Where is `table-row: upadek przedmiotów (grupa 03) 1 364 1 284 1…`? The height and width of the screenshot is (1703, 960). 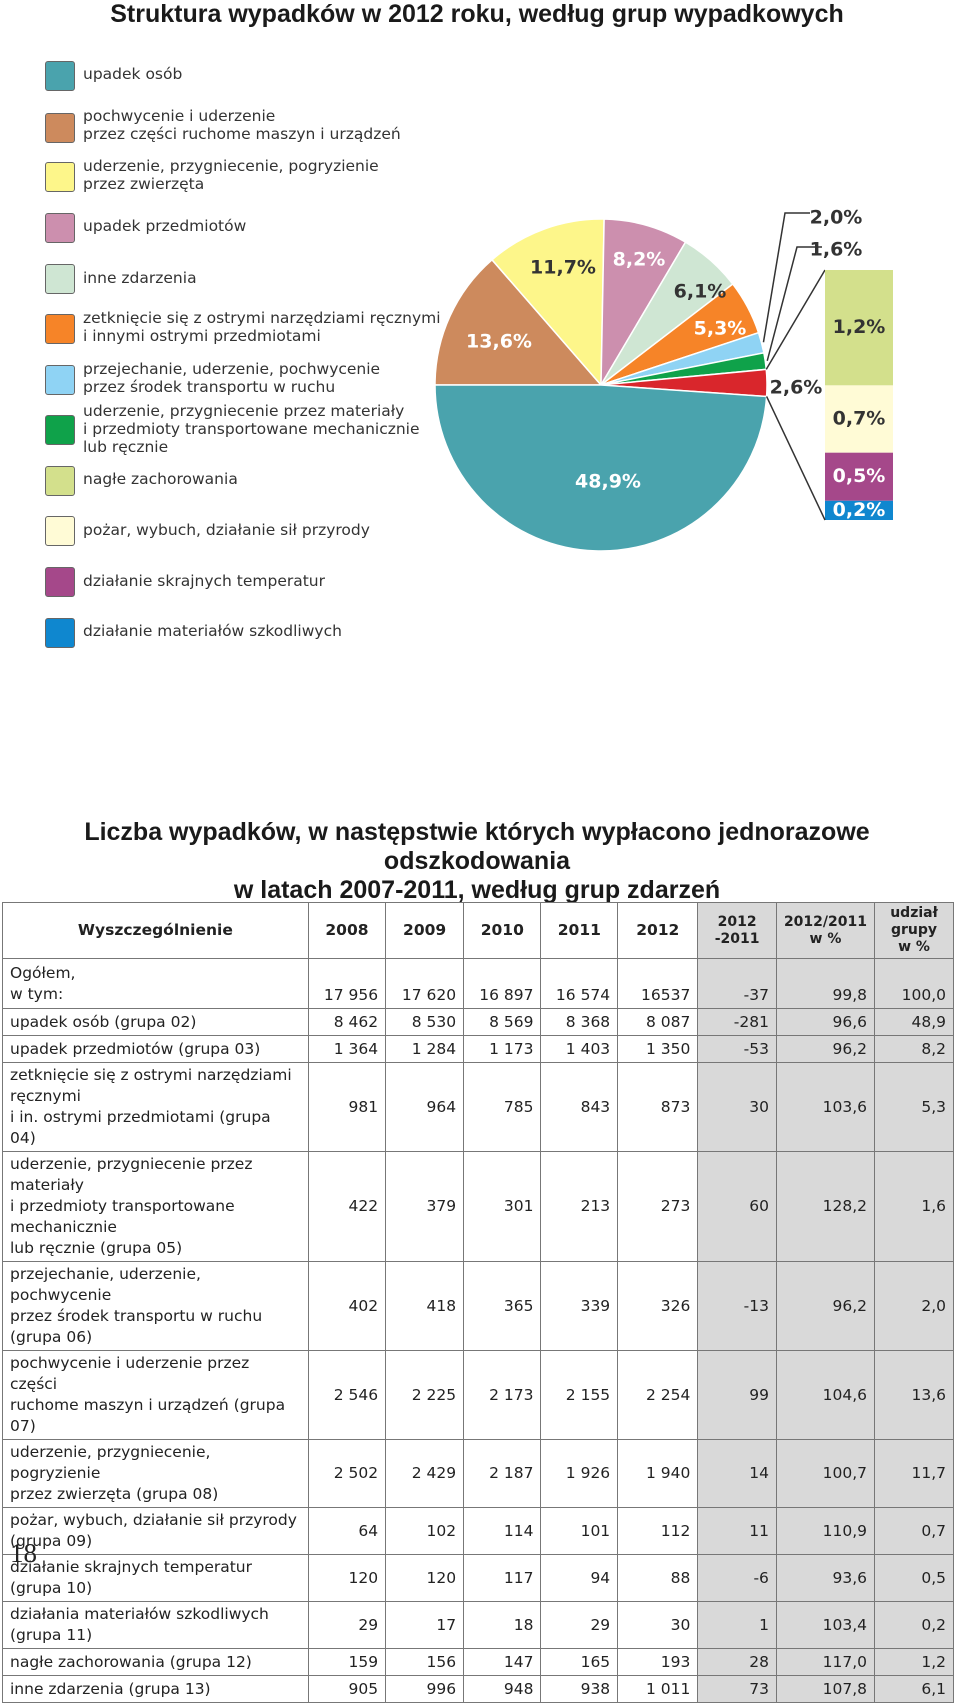 table-row: upadek przedmiotów (grupa 03) 1 364 1 284 1… is located at coordinates (478, 1049).